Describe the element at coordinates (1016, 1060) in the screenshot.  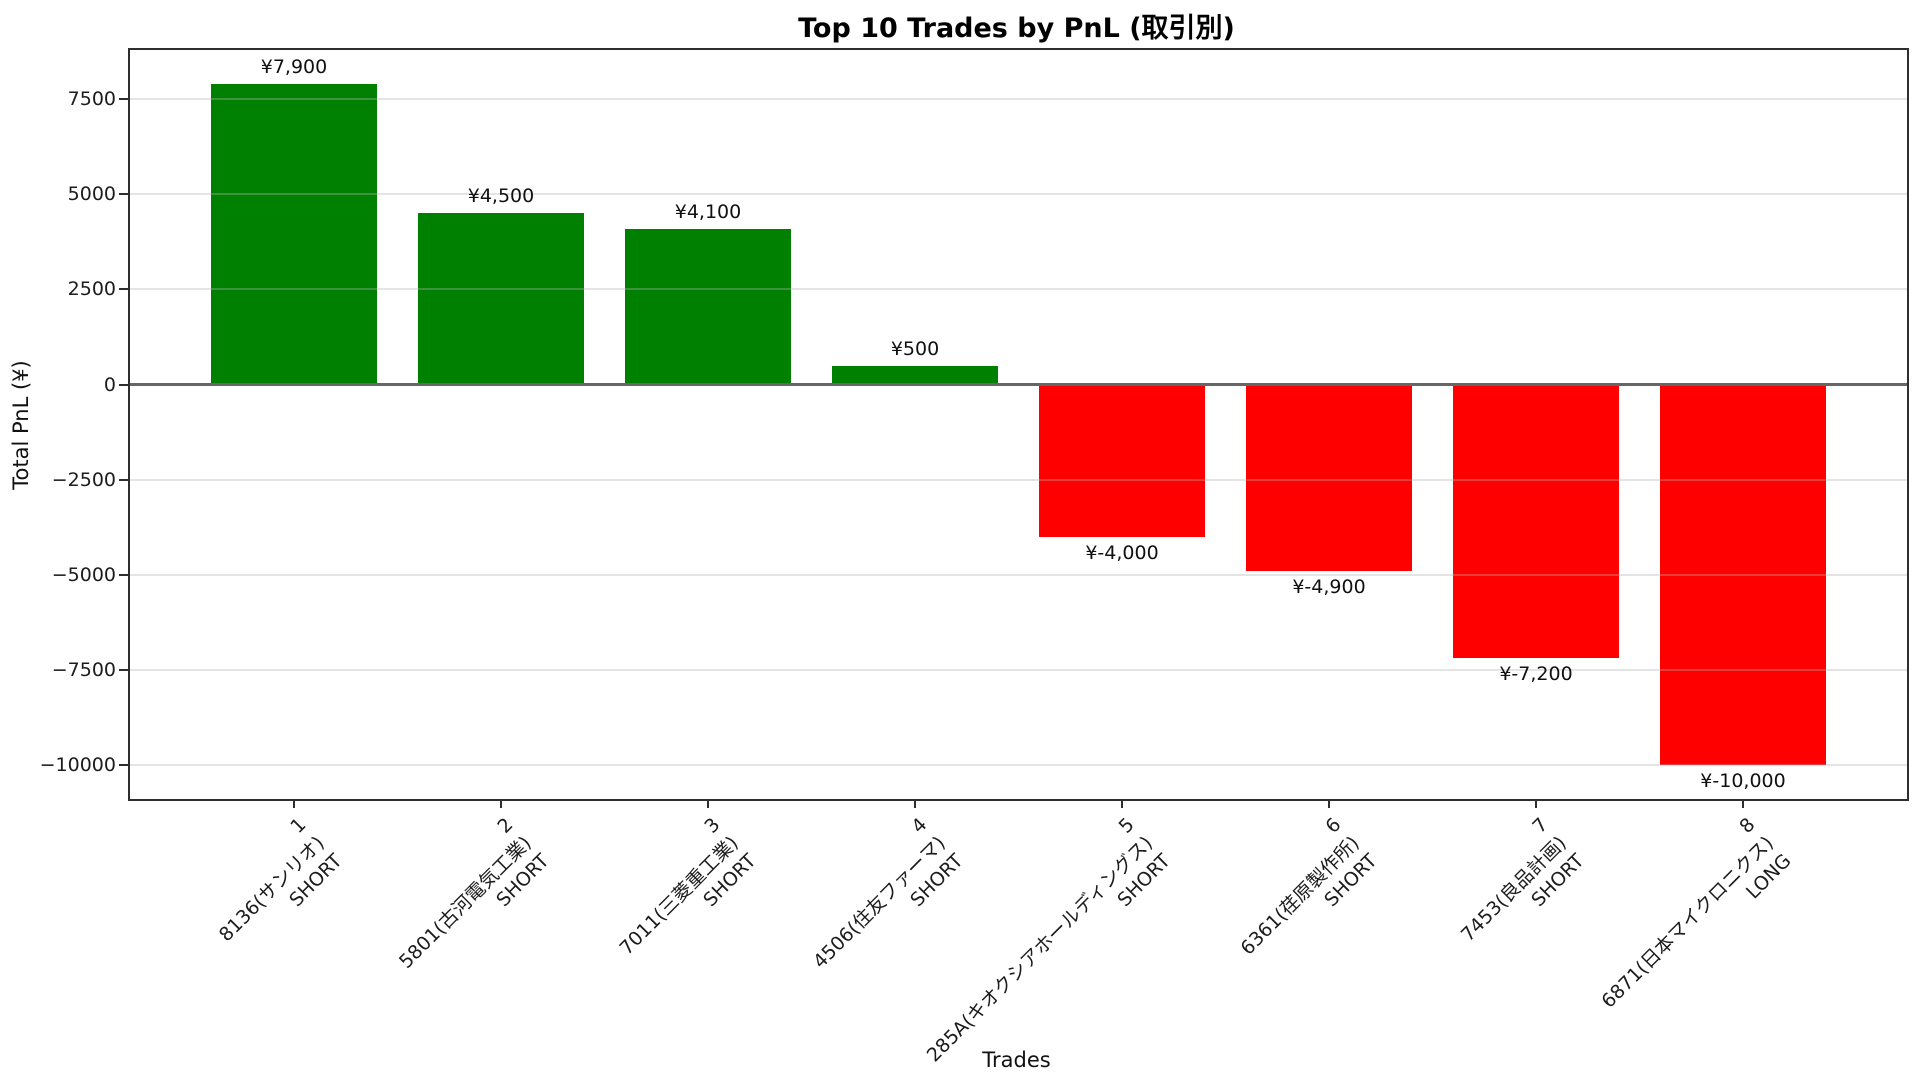
I see `x-axis-label: Trades` at that location.